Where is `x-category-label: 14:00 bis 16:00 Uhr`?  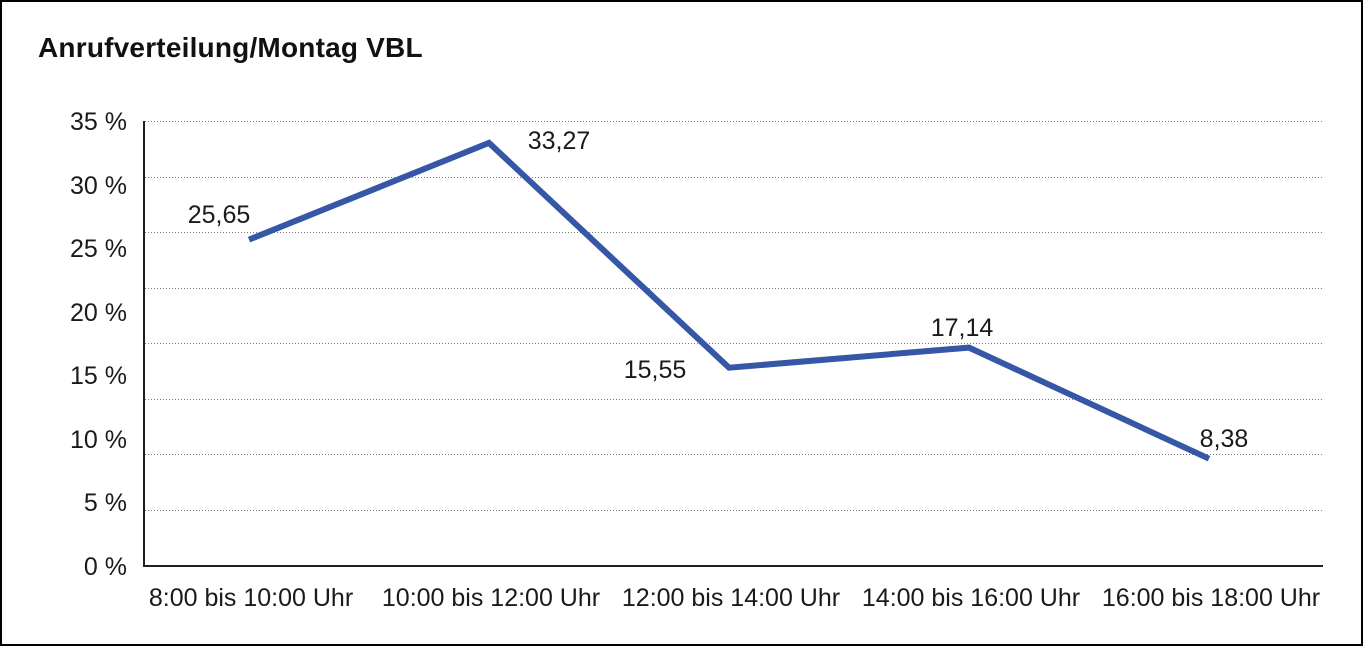 x-category-label: 14:00 bis 16:00 Uhr is located at coordinates (971, 598).